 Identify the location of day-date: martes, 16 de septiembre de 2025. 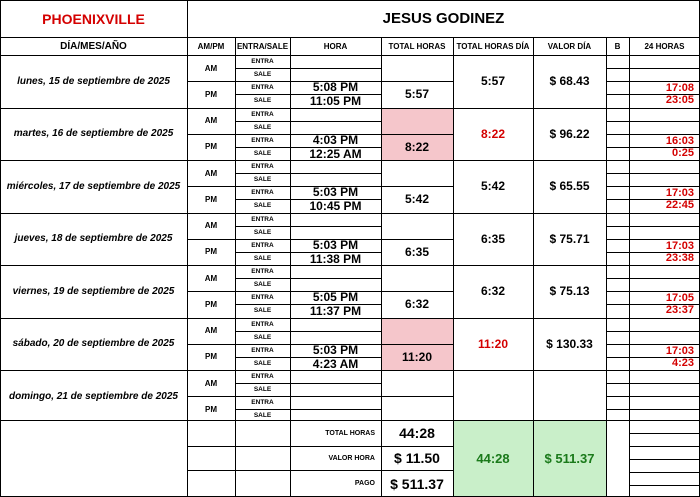
(93, 134).